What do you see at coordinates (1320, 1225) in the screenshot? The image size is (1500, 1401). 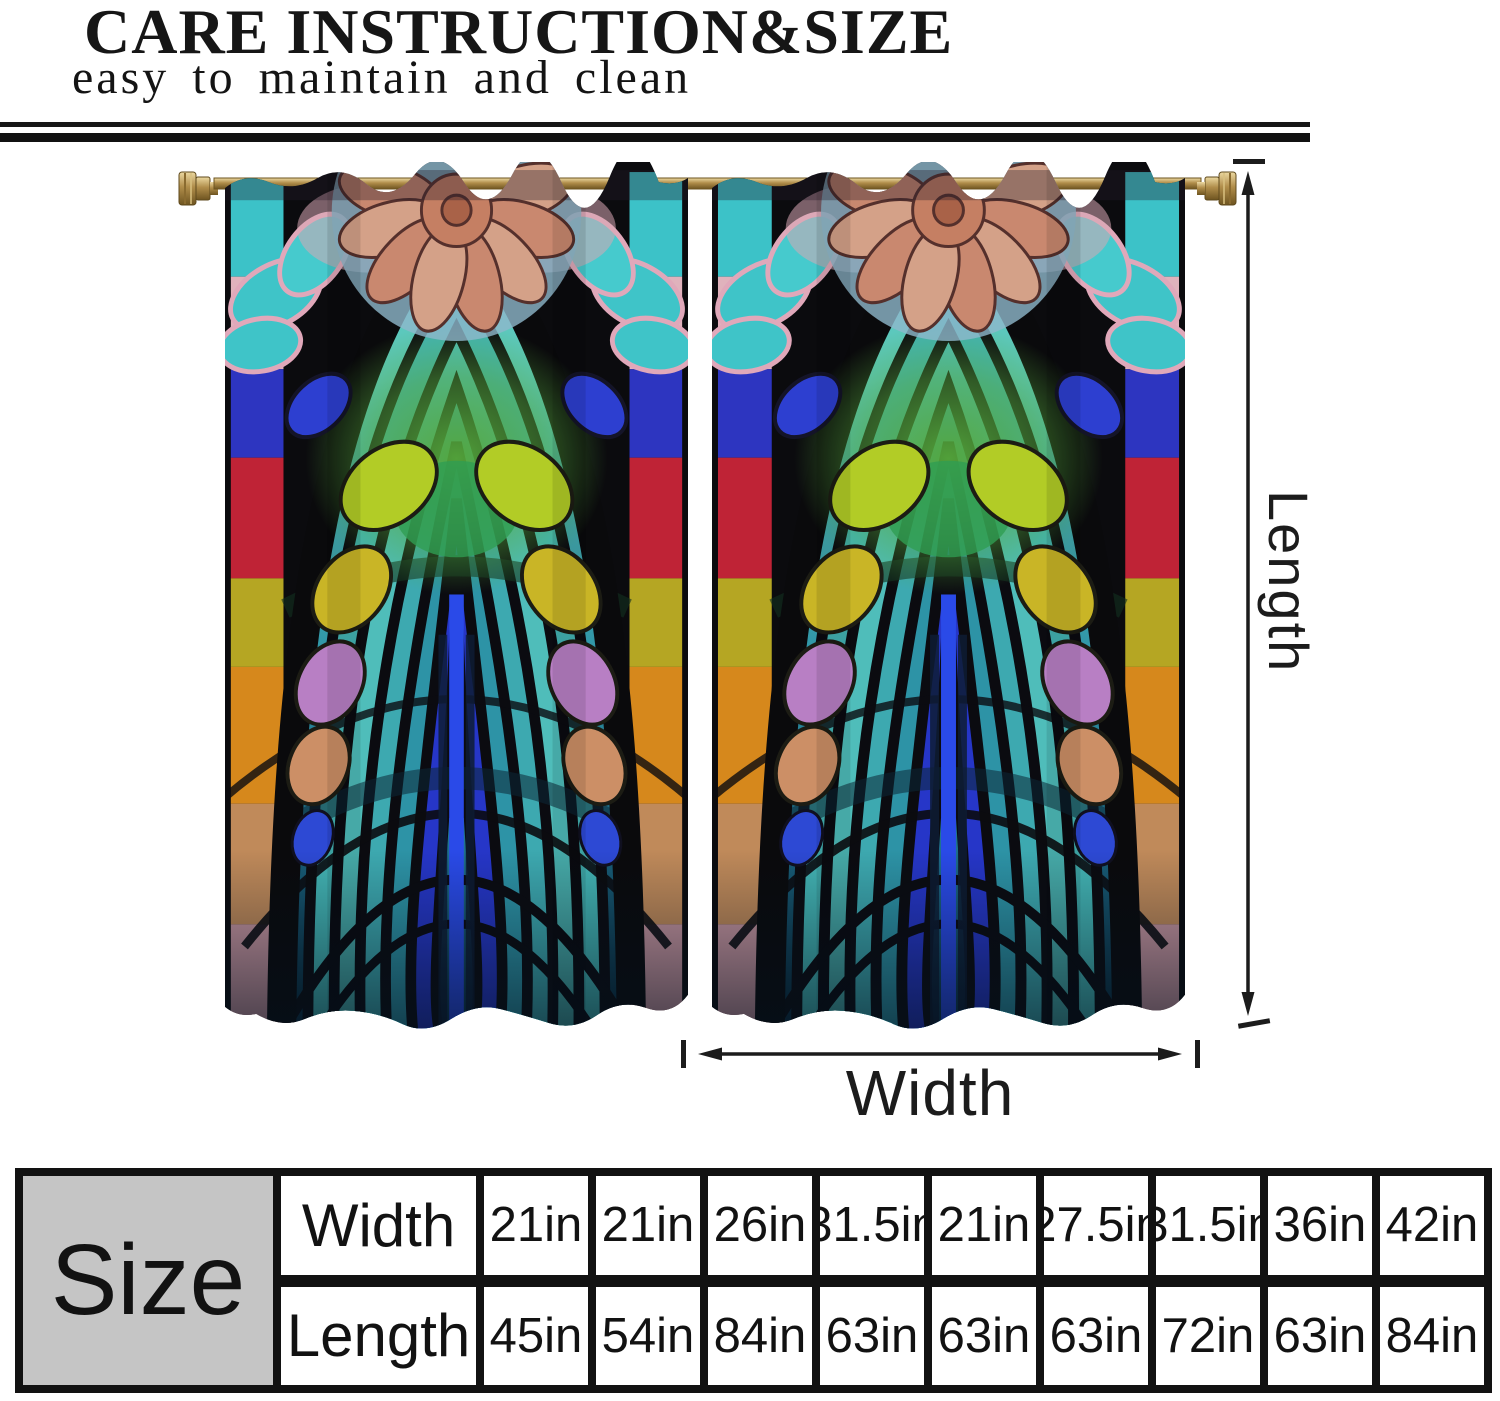 I see `width-value-cell: 36in` at bounding box center [1320, 1225].